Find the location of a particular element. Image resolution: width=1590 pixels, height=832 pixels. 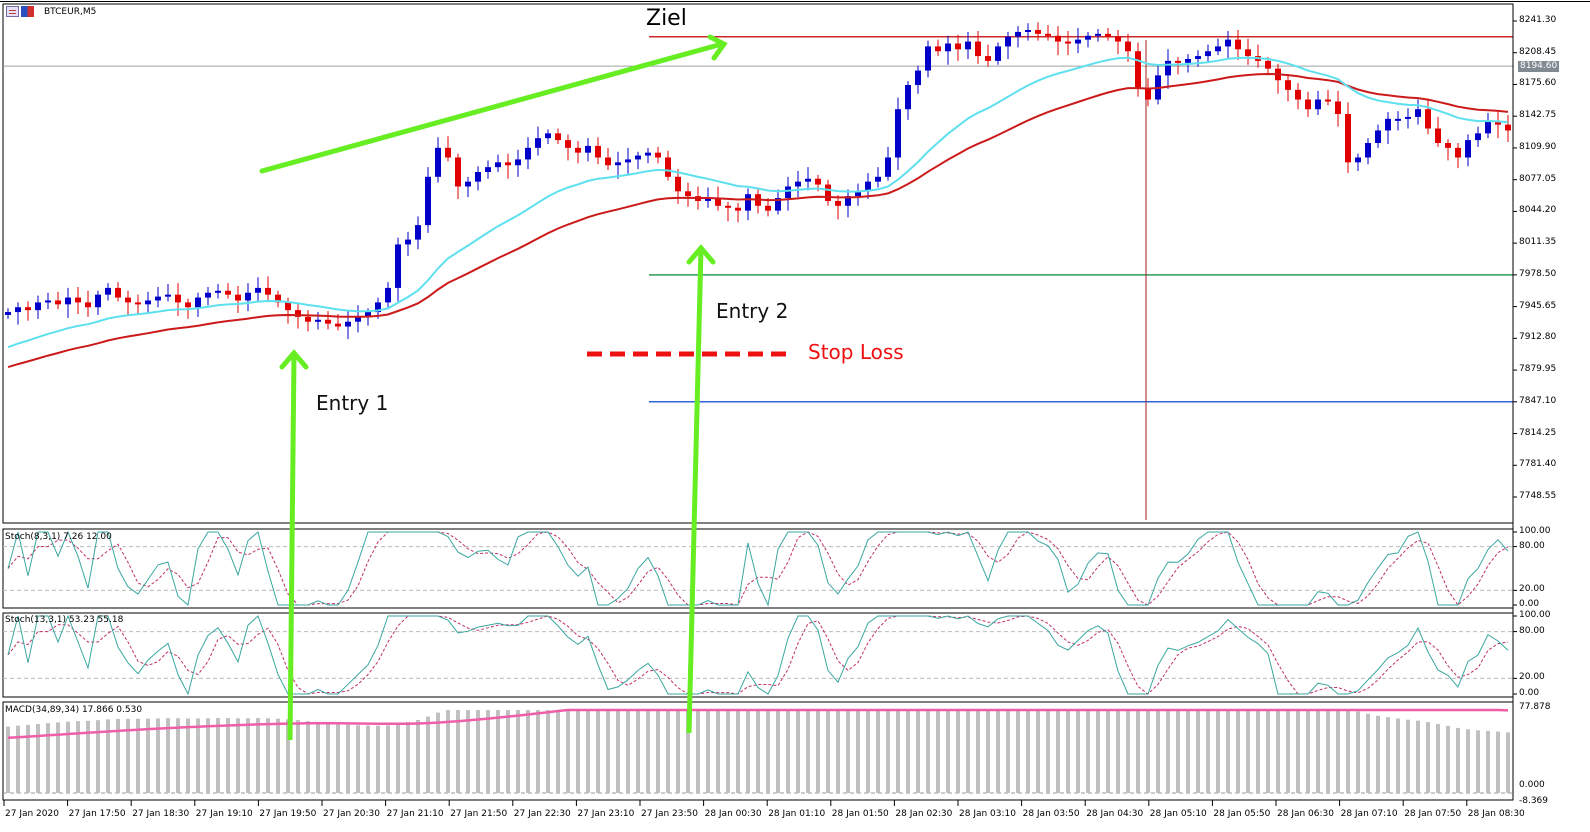

stoch-level-label: 100.00 is located at coordinates (1535, 531).